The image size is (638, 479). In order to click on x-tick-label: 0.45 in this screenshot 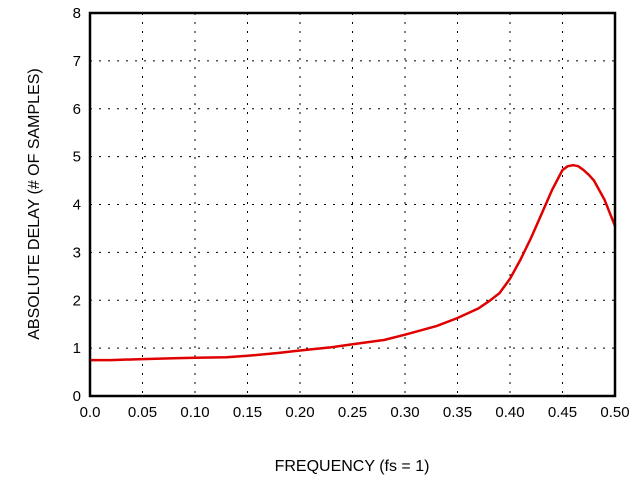, I will do `click(562, 412)`.